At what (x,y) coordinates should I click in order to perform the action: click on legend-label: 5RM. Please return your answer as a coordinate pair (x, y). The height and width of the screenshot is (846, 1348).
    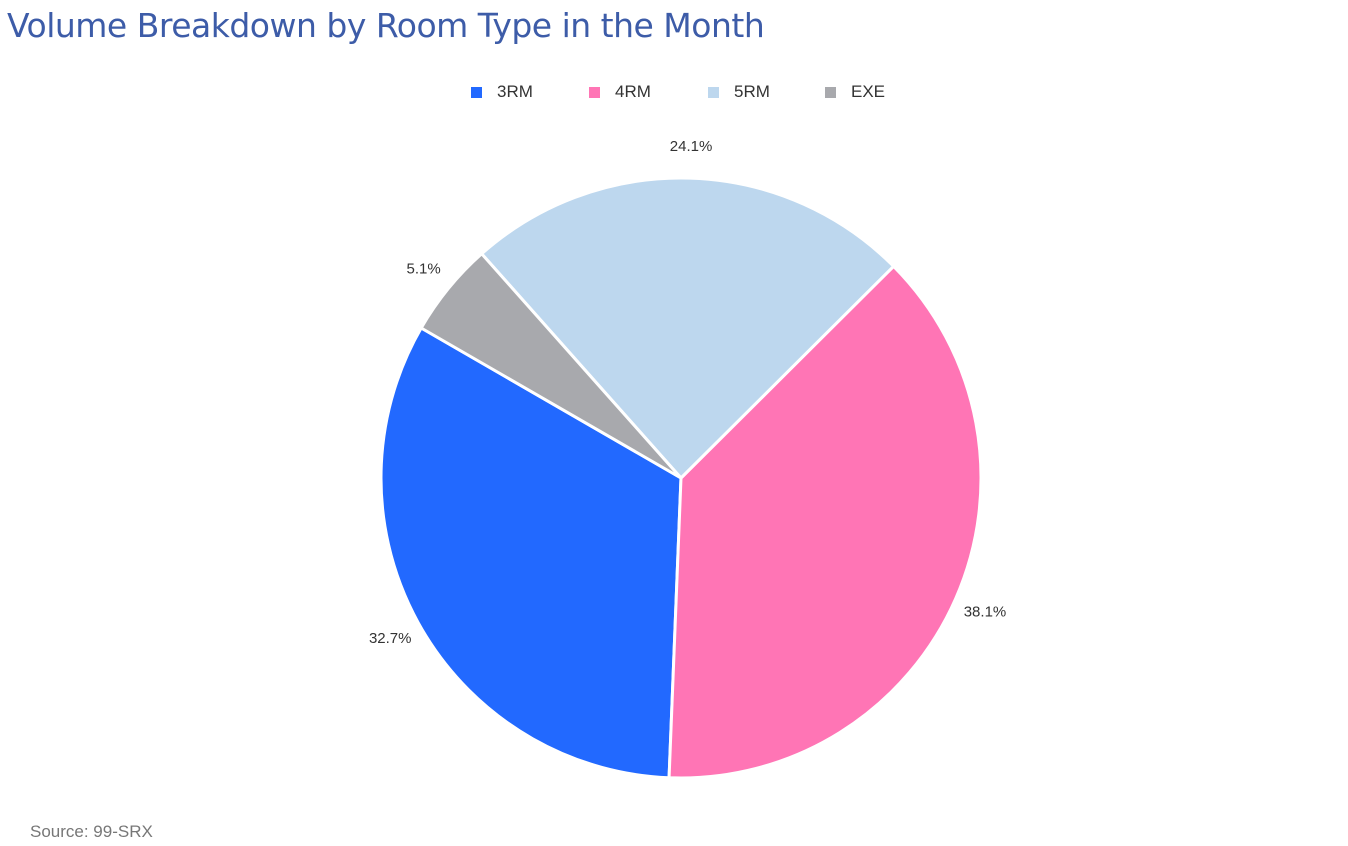
    Looking at the image, I should click on (752, 91).